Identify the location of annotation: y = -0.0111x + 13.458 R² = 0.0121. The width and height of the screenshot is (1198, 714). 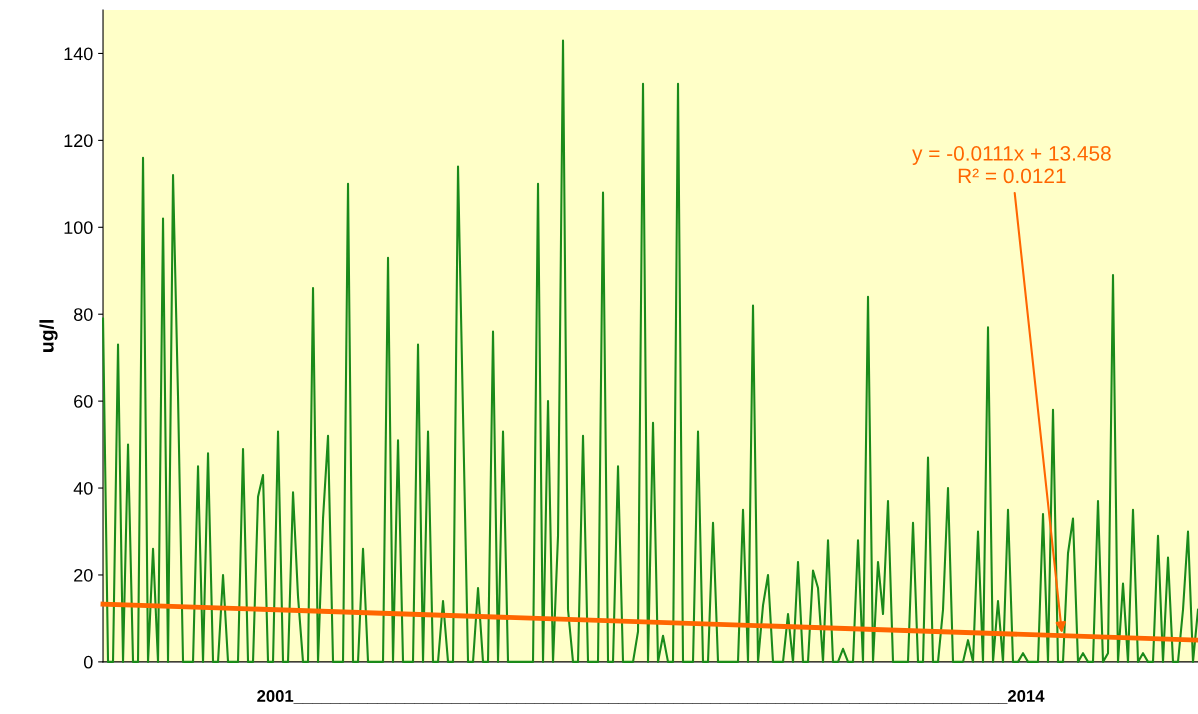
(1011, 165).